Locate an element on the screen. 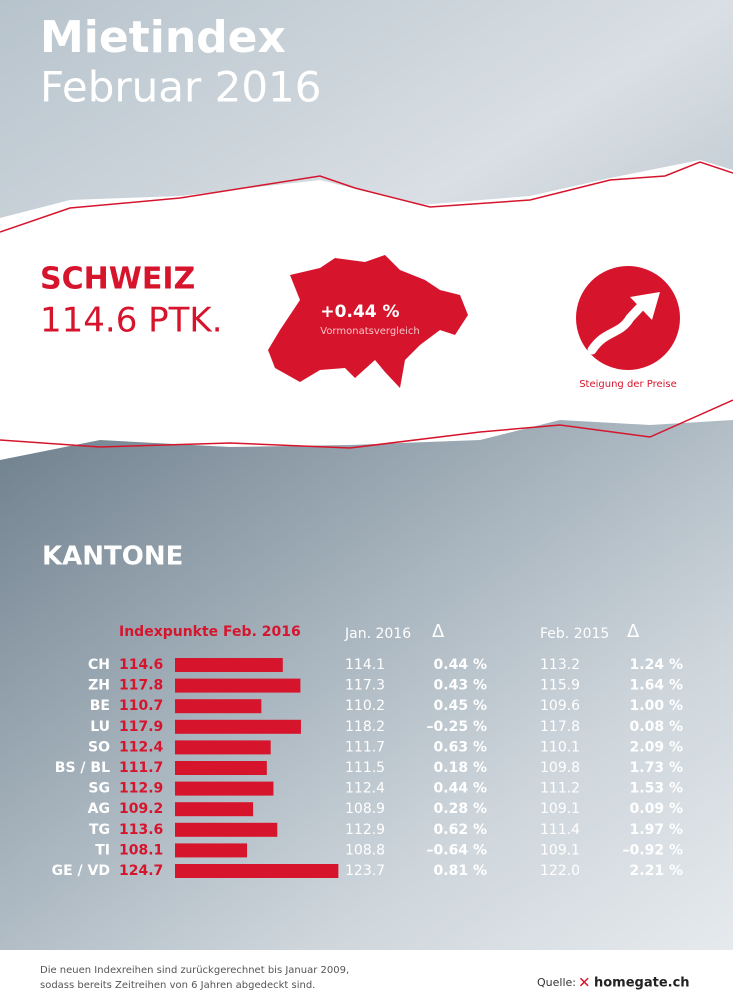 The width and height of the screenshot is (733, 1000). subtitle: Februar 2016 is located at coordinates (181, 87).